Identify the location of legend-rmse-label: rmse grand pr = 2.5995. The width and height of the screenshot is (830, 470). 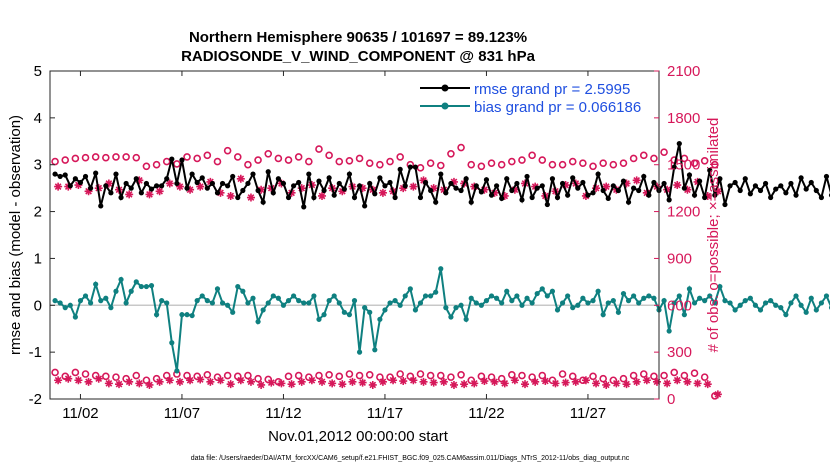
(552, 89).